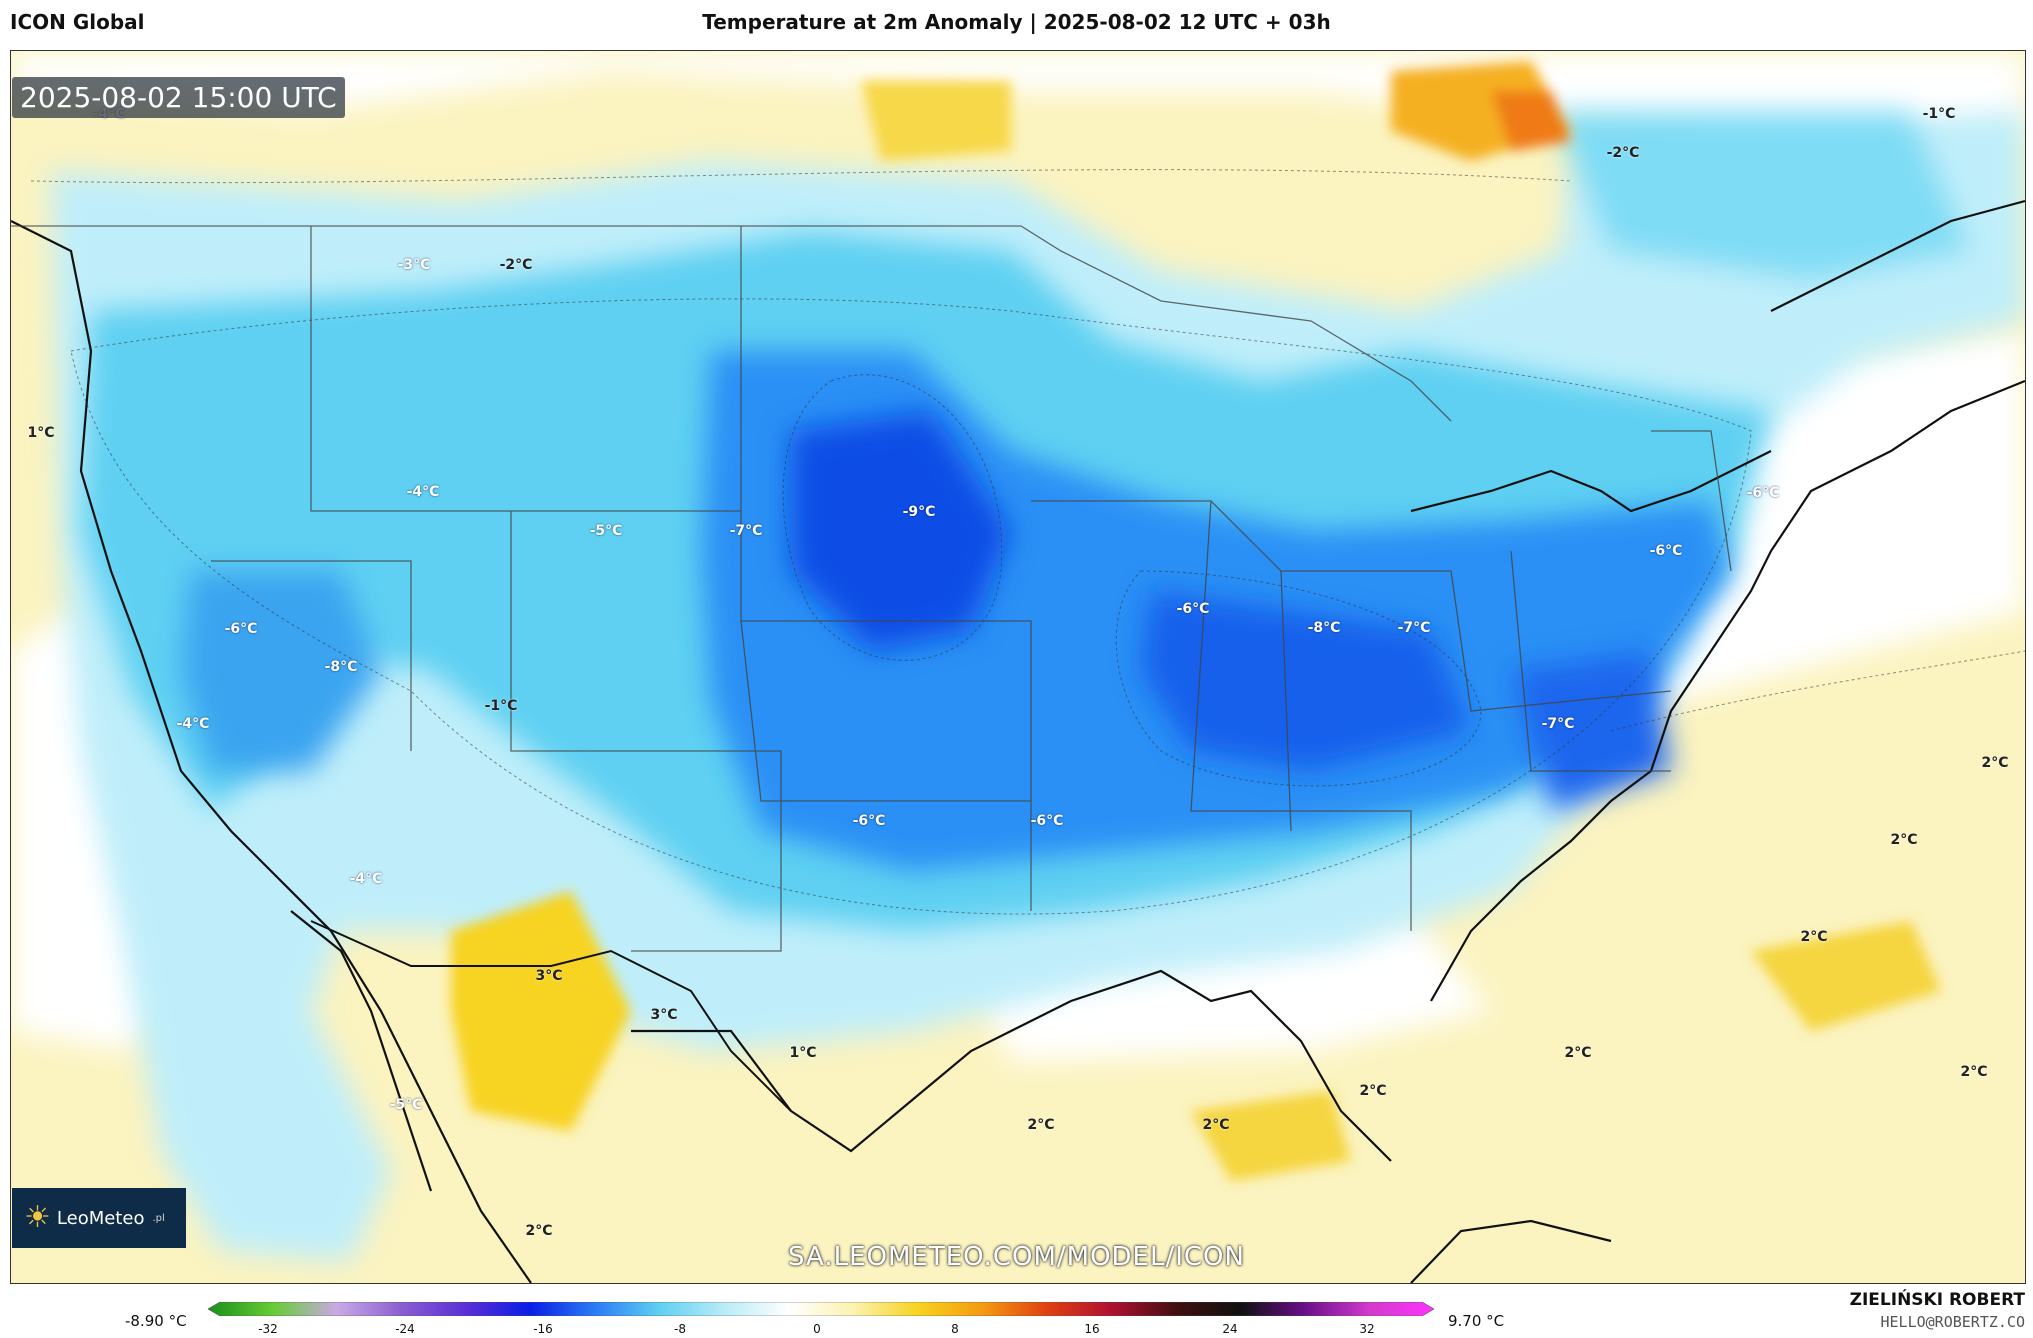 This screenshot has height=1338, width=2033. Describe the element at coordinates (405, 1329) in the screenshot. I see `legend-tick: -24` at that location.